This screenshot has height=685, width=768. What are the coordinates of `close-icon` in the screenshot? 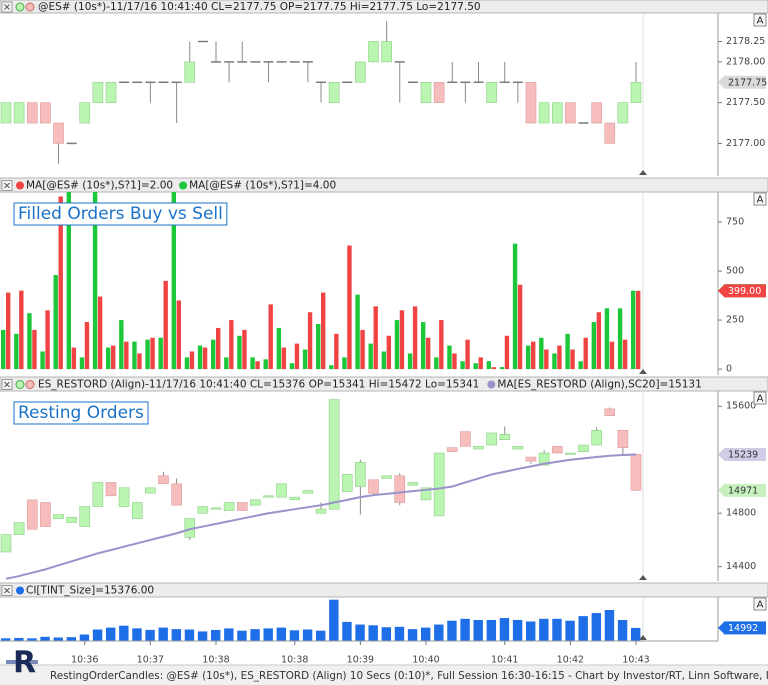 It's located at (7, 185).